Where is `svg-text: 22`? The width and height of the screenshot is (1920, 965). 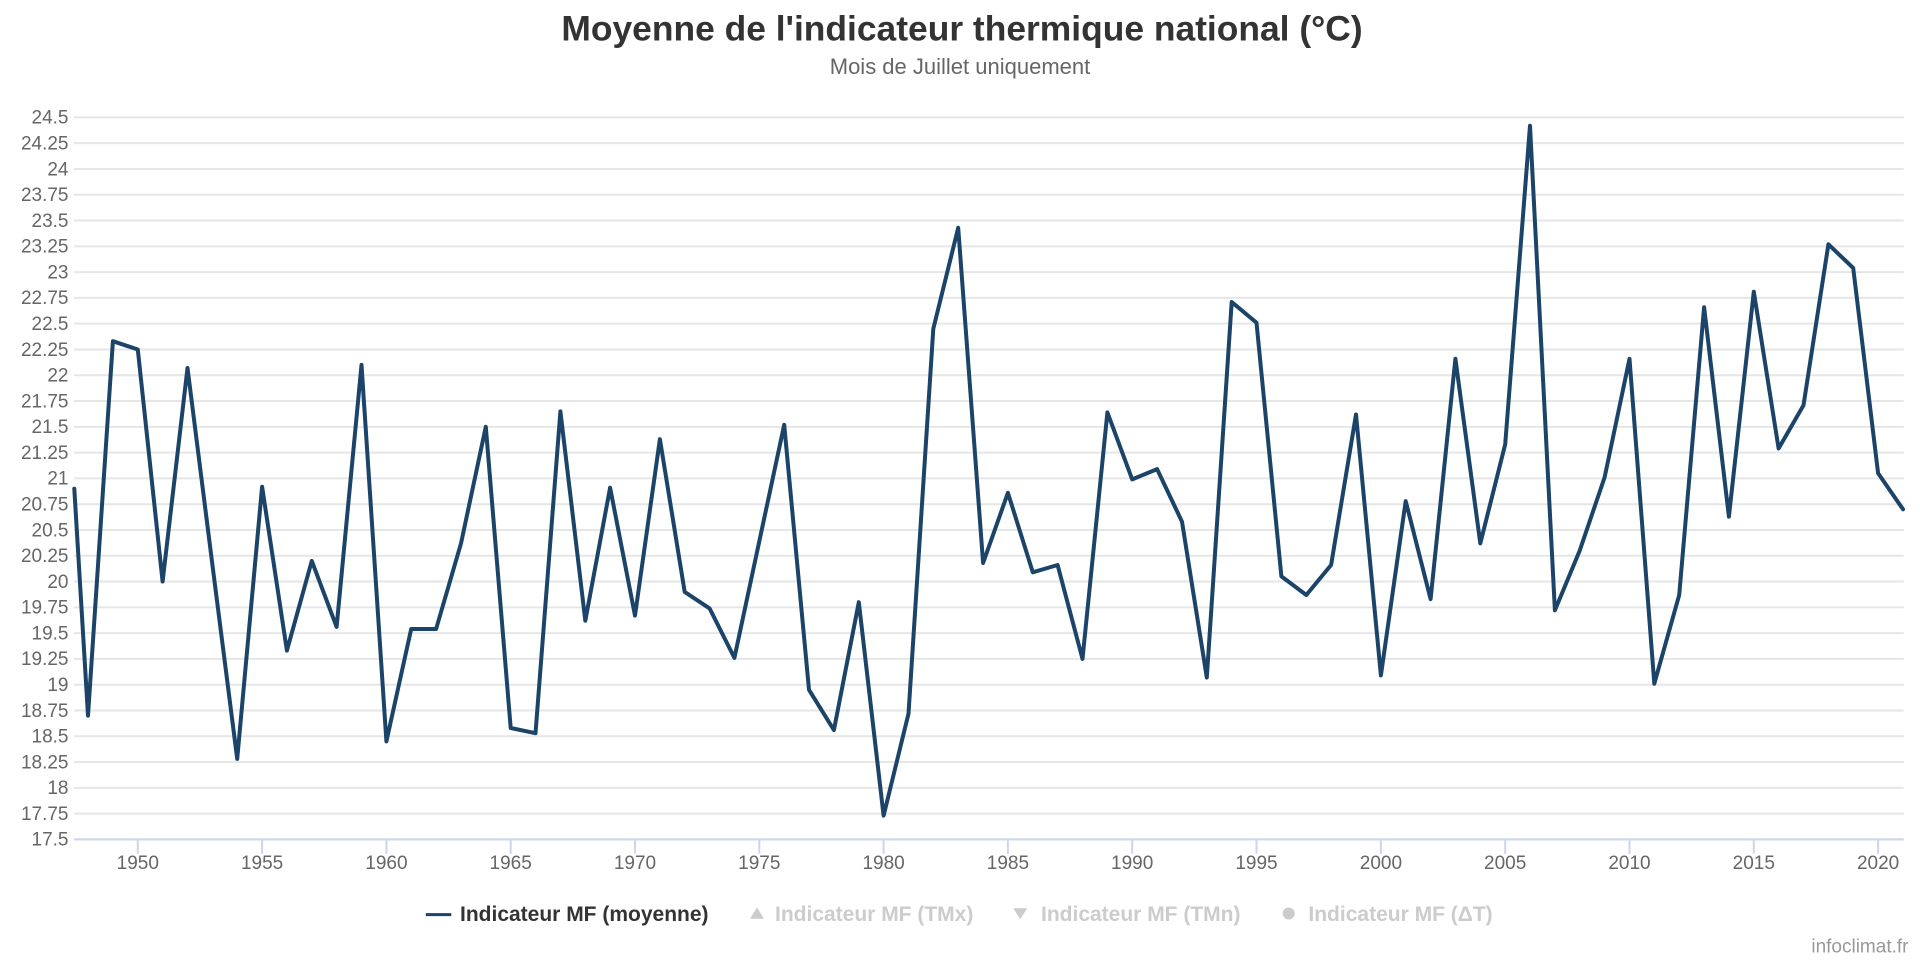 svg-text: 22 is located at coordinates (57, 376).